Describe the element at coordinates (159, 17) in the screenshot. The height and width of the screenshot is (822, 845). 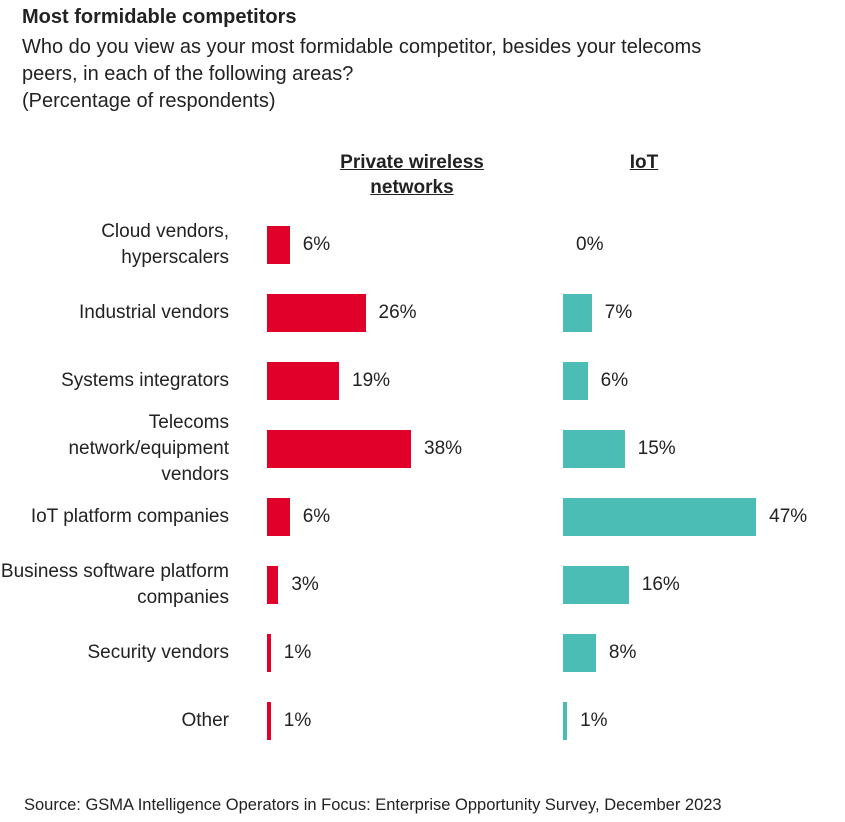
I see `chart-title: Most formidable competitors` at that location.